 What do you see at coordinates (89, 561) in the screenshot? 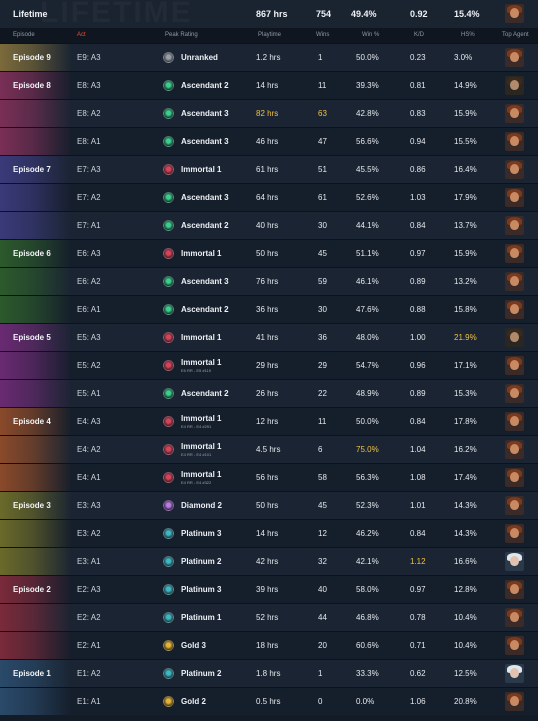
I see `act-cell: E3: A1` at bounding box center [89, 561].